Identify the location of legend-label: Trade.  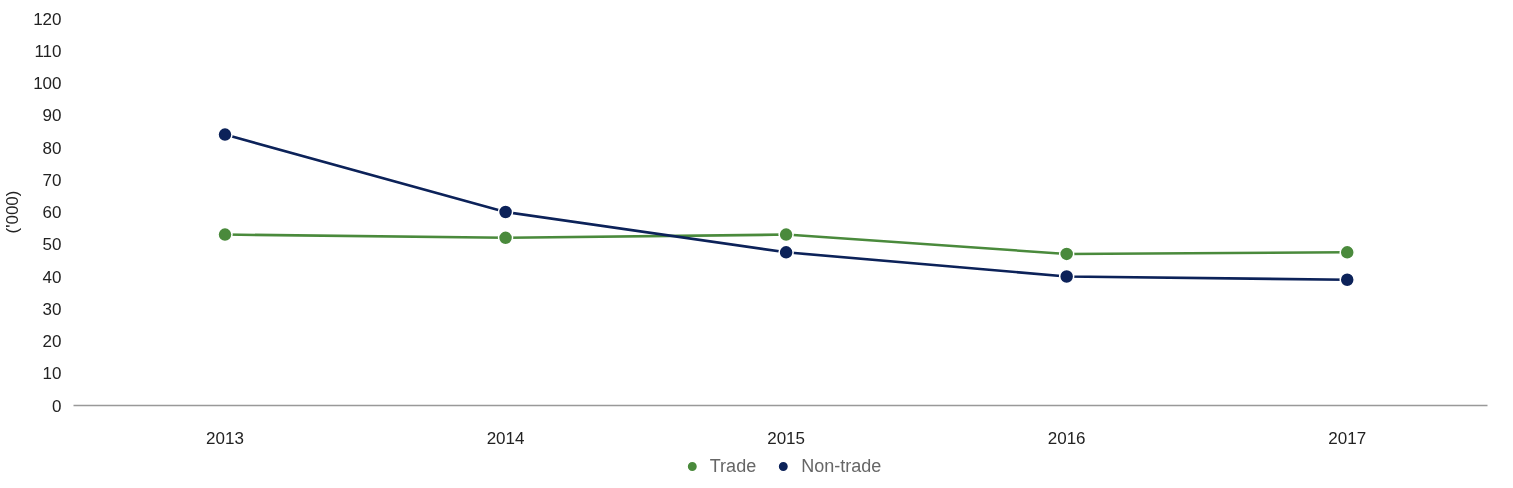
(733, 466).